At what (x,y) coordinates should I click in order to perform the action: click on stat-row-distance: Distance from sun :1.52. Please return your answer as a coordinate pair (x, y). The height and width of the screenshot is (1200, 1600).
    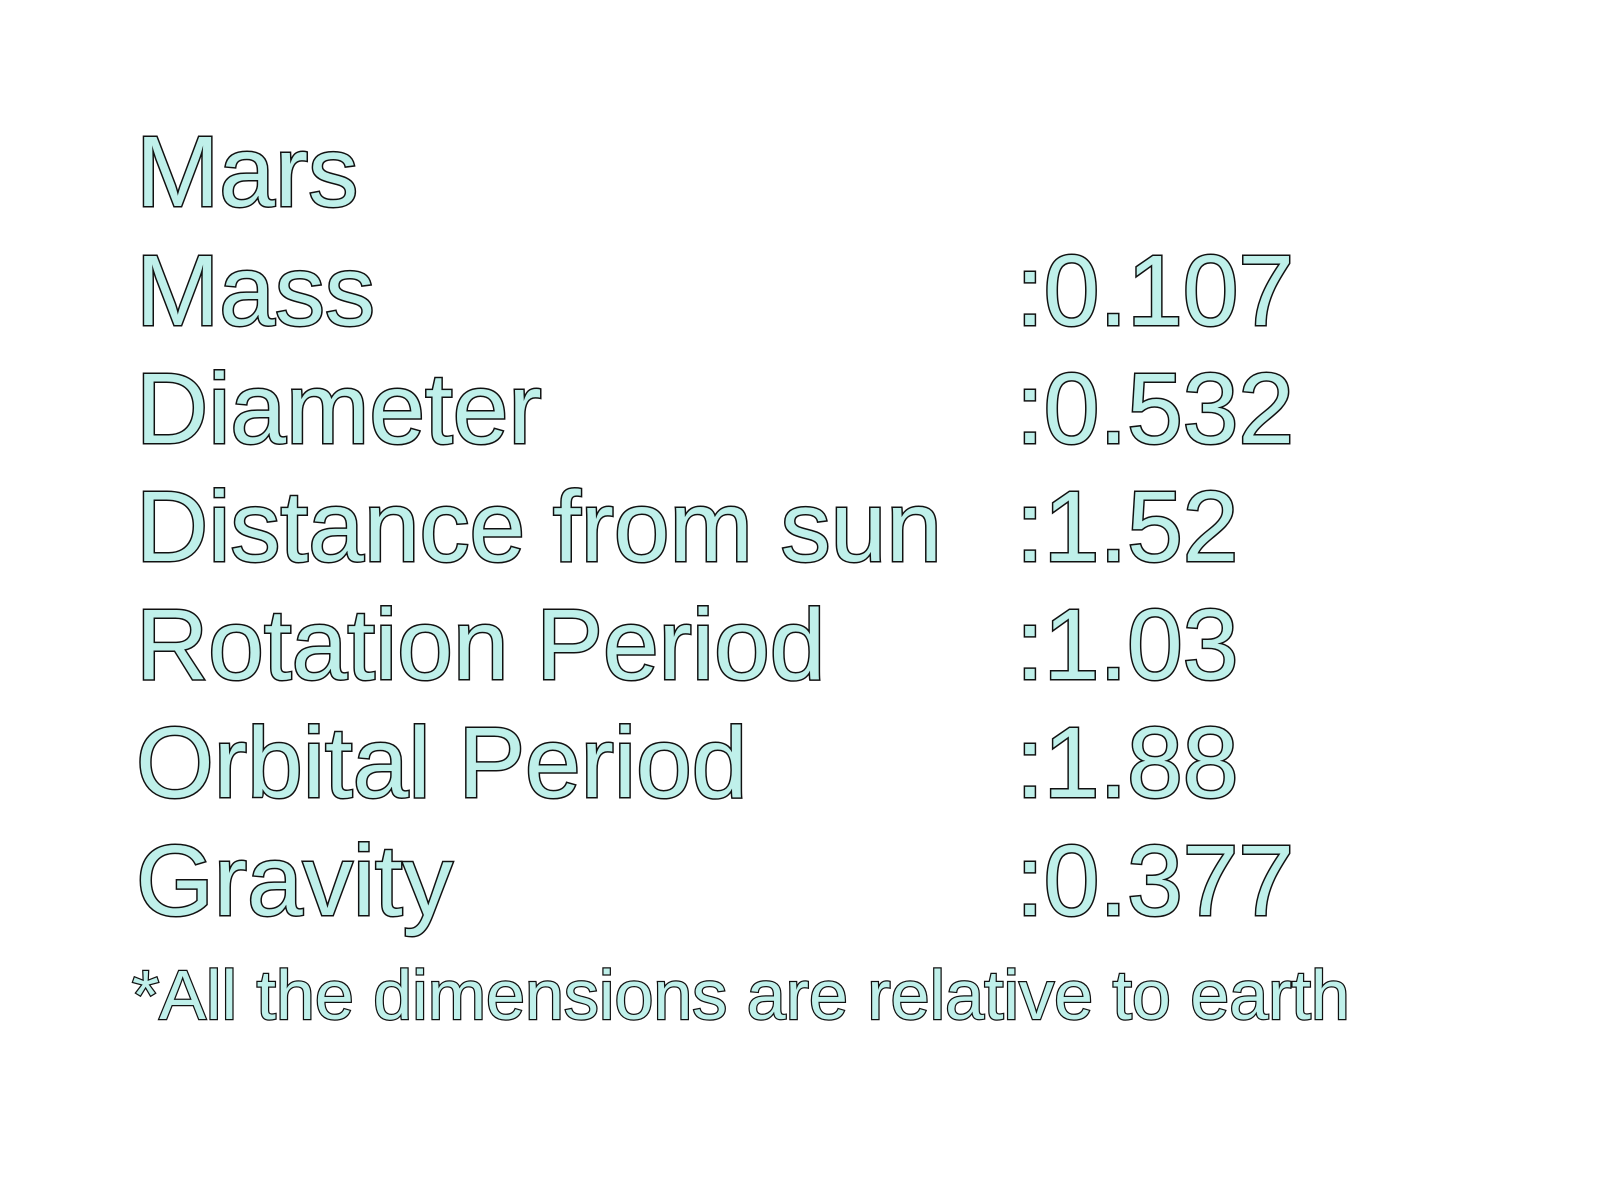
    Looking at the image, I should click on (795, 527).